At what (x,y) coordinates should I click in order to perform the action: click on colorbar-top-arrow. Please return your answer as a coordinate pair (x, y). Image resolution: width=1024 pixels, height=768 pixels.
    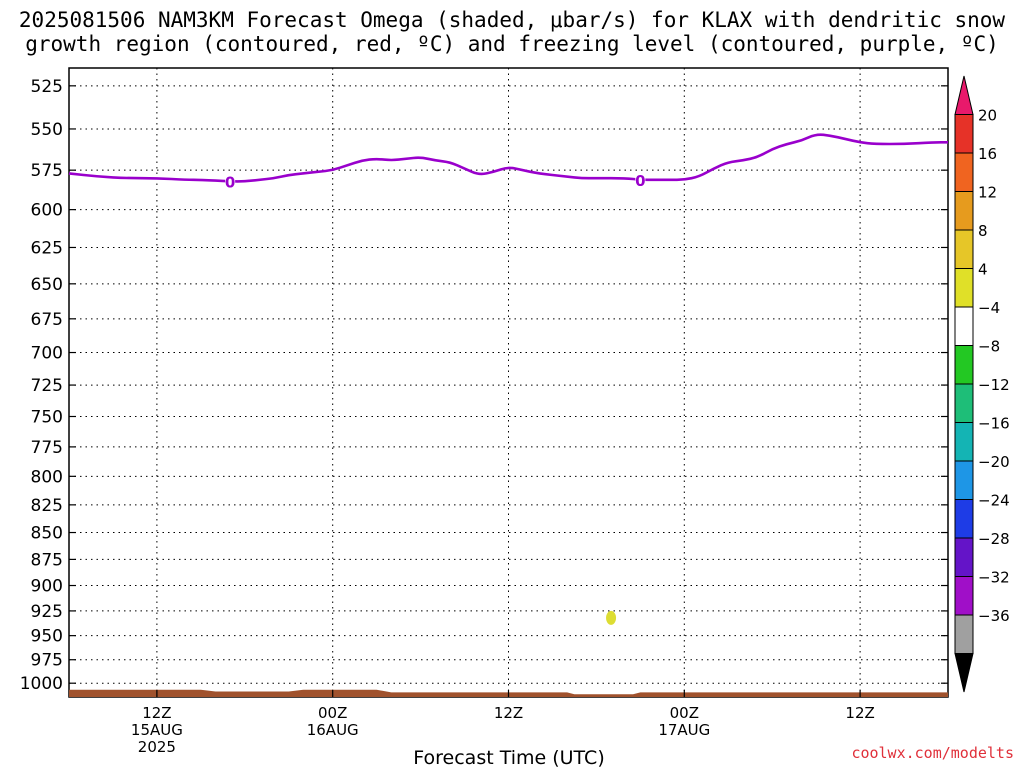
    Looking at the image, I should click on (964, 95).